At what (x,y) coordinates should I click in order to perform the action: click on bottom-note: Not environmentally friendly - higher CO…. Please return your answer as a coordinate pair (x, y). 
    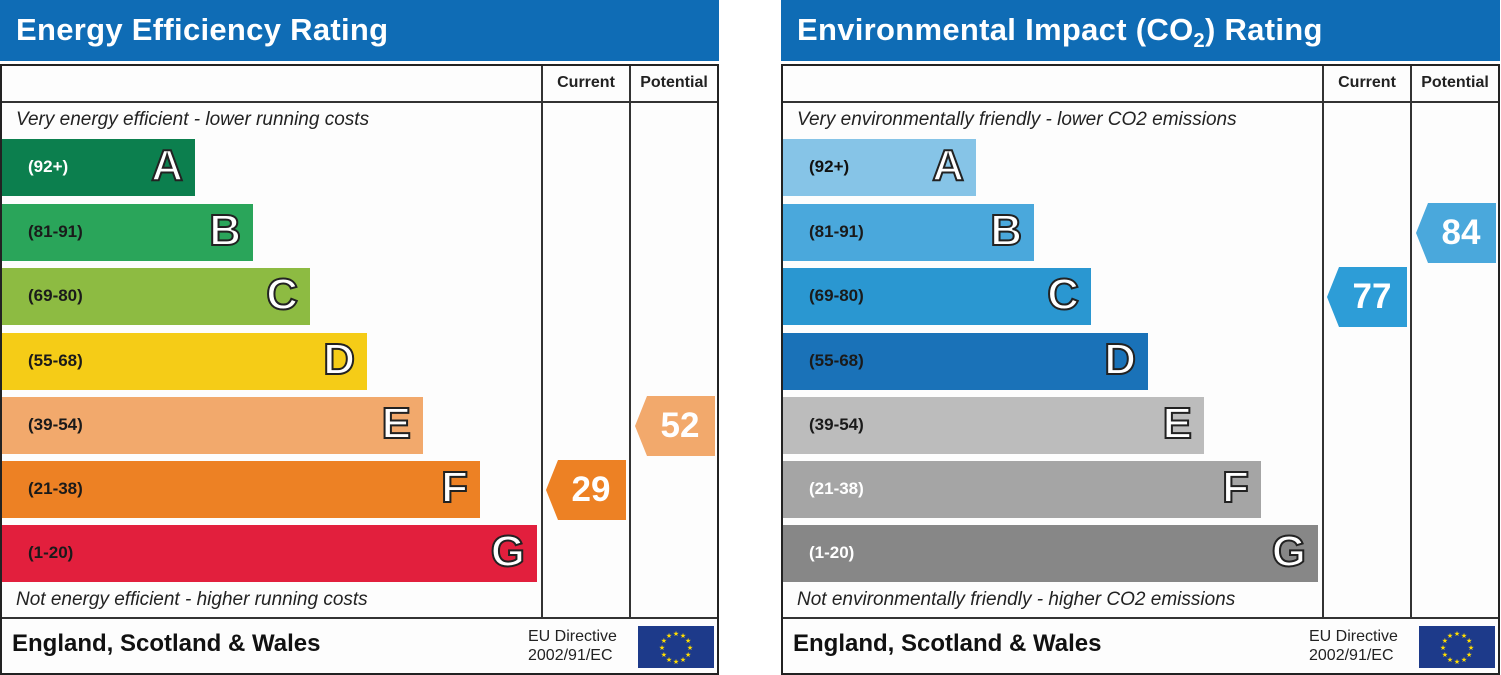
    Looking at the image, I should click on (1016, 599).